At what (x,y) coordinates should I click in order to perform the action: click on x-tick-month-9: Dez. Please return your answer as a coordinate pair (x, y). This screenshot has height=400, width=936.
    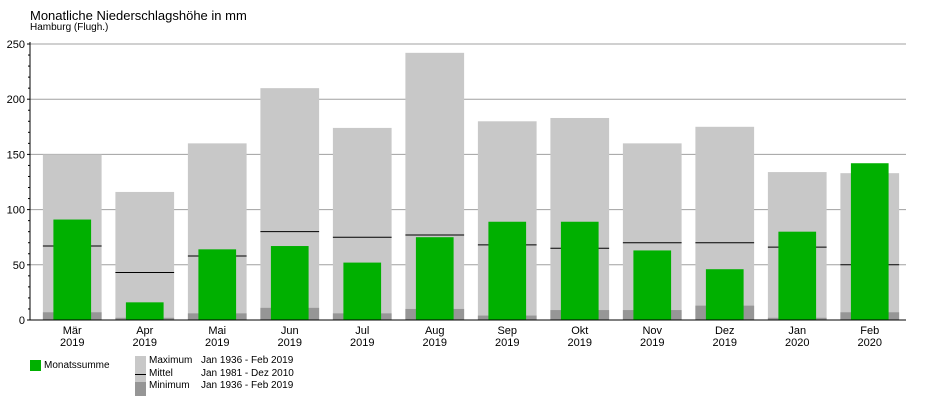
    Looking at the image, I should click on (725, 331).